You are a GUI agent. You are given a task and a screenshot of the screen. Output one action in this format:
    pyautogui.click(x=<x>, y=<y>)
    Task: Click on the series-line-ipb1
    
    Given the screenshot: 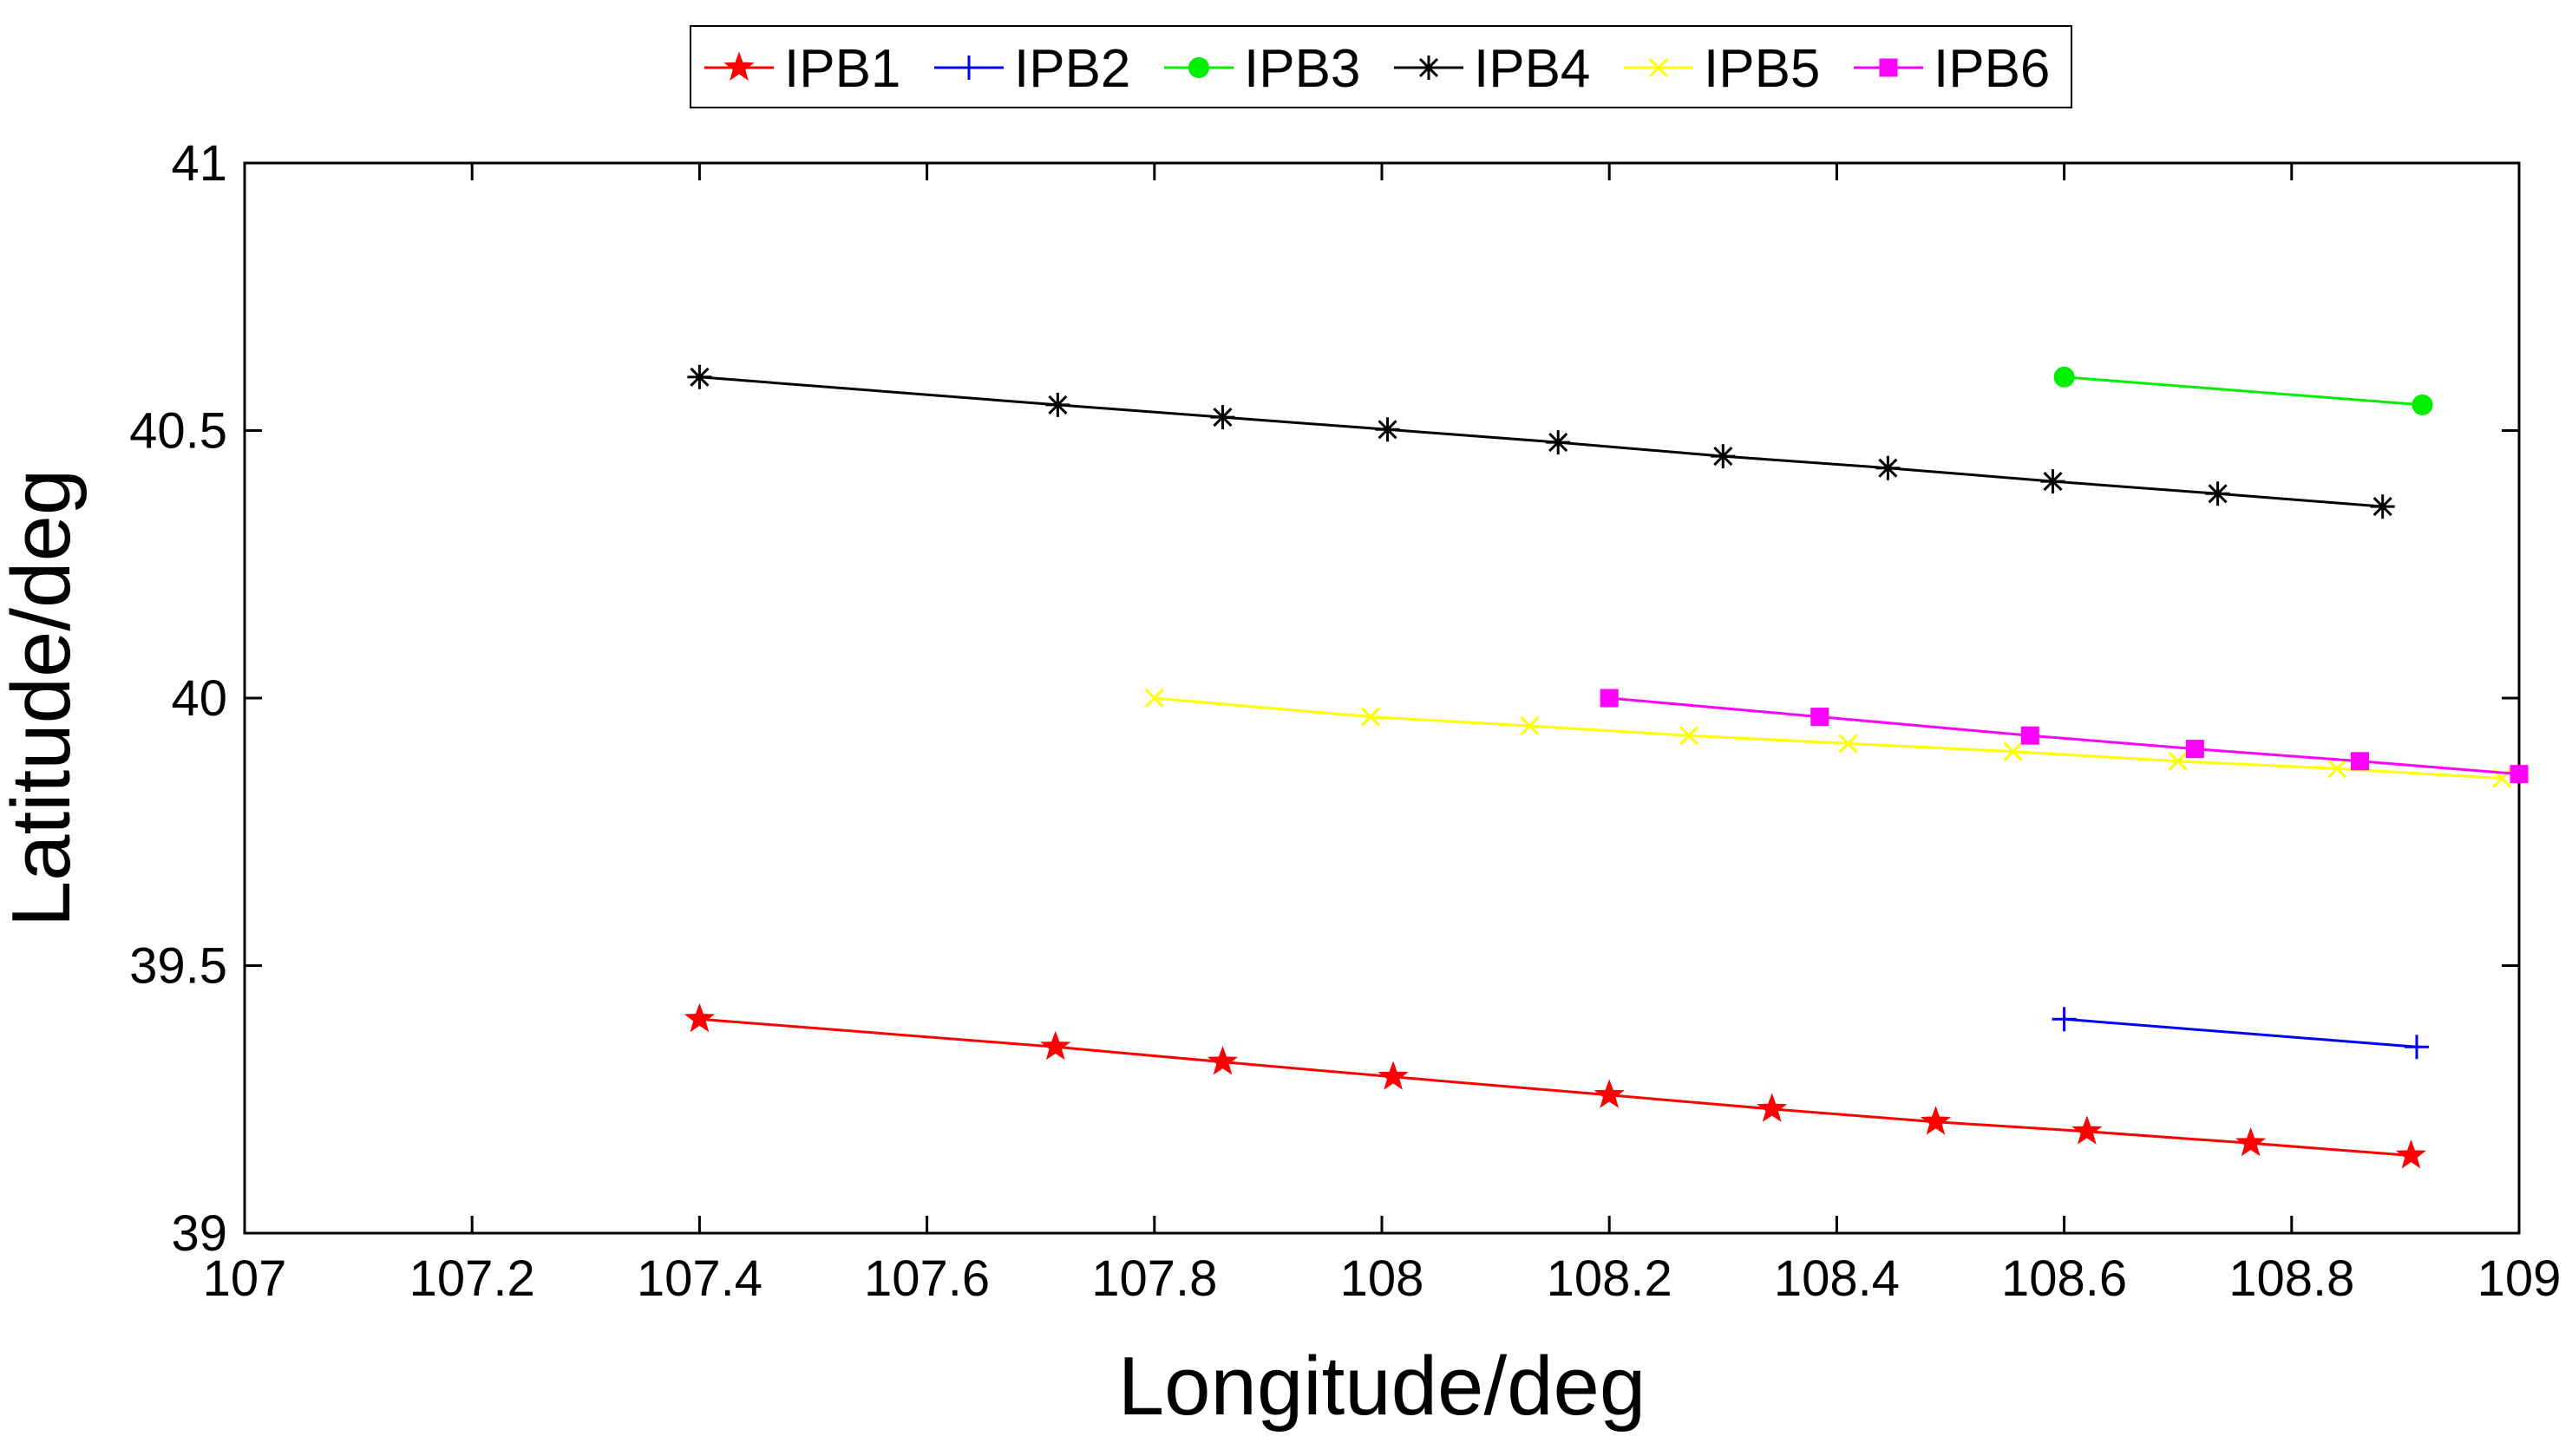 What is the action you would take?
    pyautogui.click(x=1555, y=1087)
    